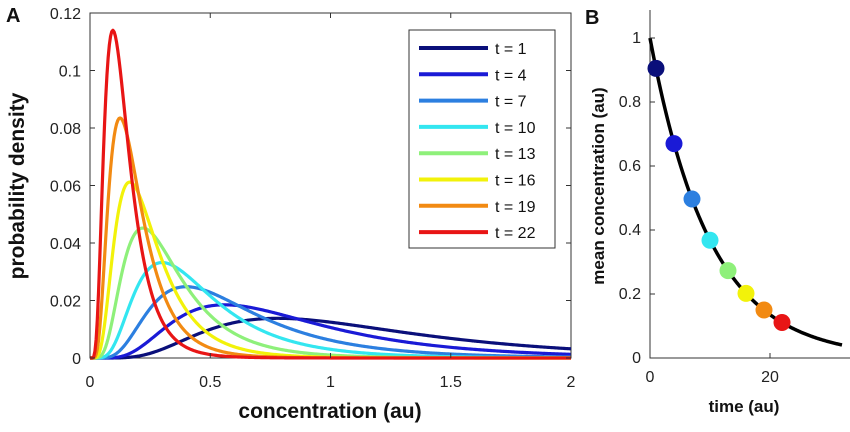  What do you see at coordinates (511, 102) in the screenshot?
I see `legend-entry-3: t = 7` at bounding box center [511, 102].